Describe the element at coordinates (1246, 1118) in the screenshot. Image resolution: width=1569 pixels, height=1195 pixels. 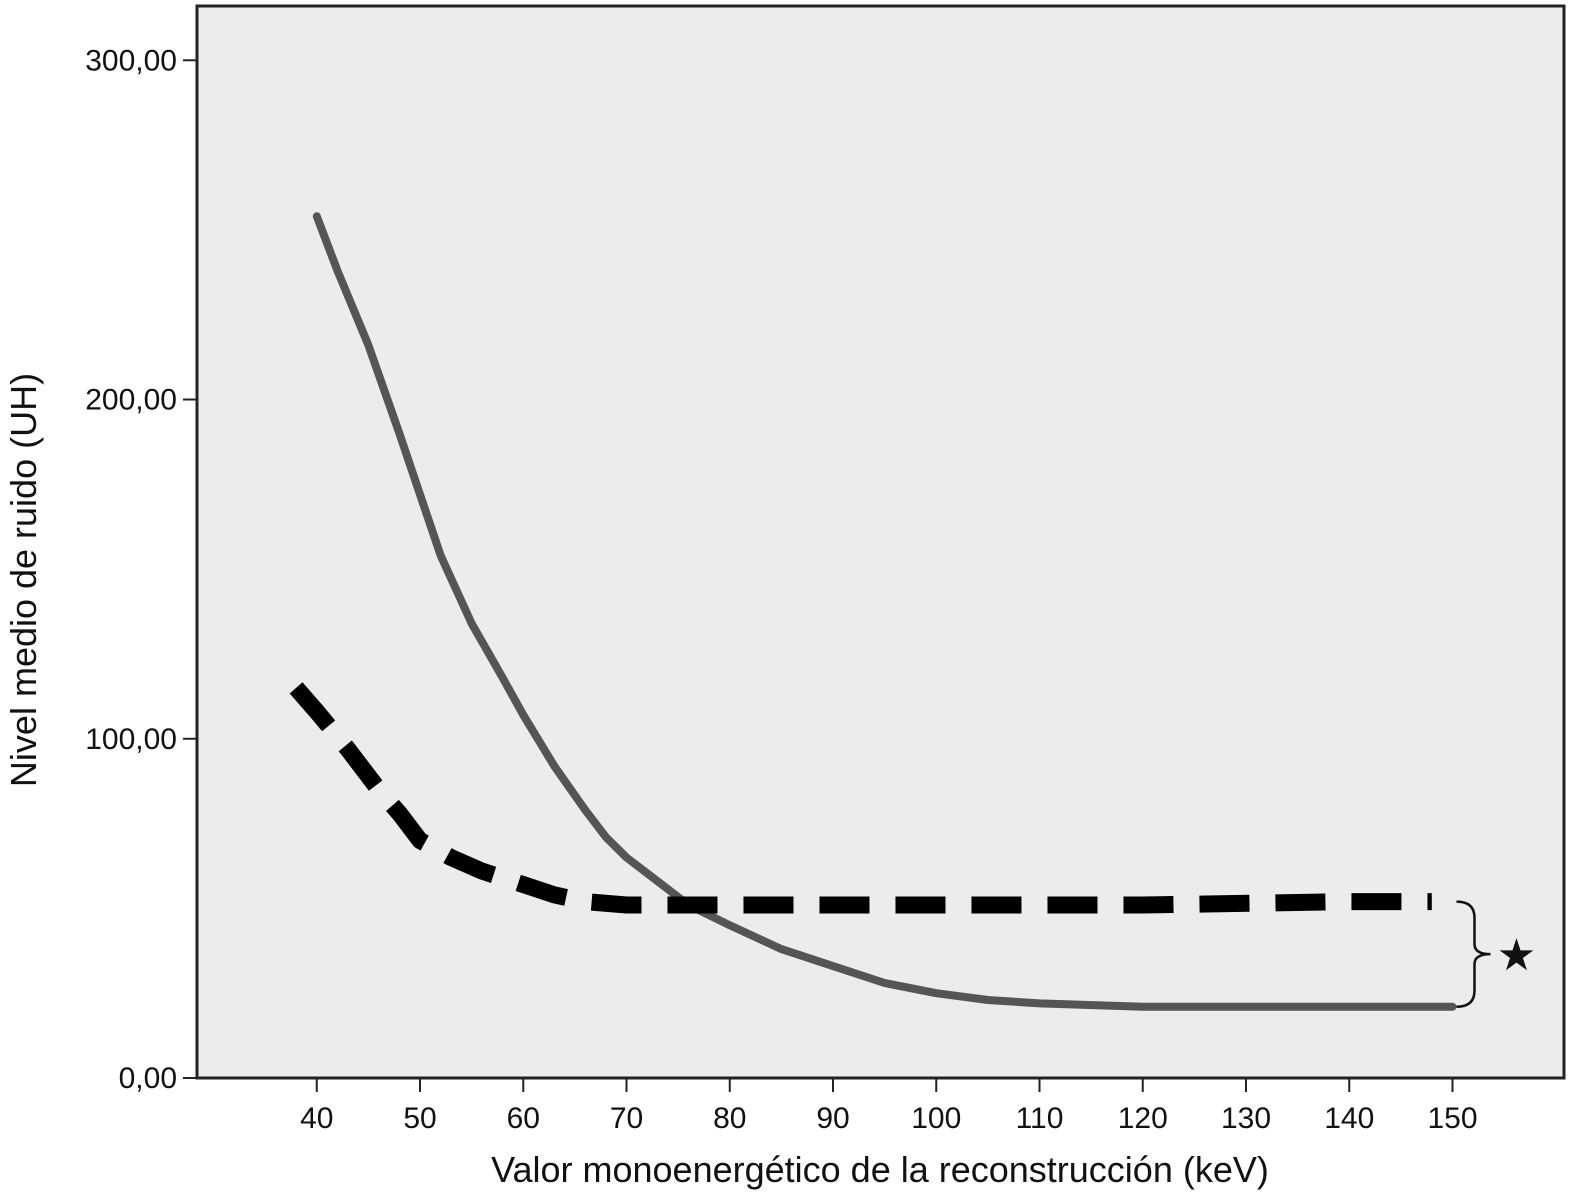
I see `x-tick-label: 130` at that location.